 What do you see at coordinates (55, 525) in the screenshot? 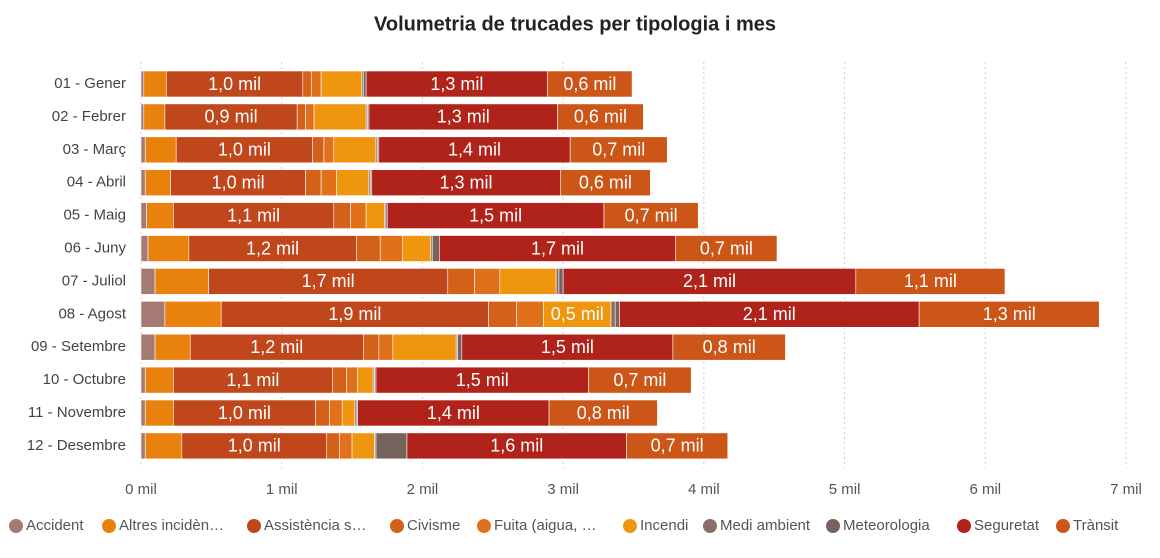
I see `legend-label: Accident` at bounding box center [55, 525].